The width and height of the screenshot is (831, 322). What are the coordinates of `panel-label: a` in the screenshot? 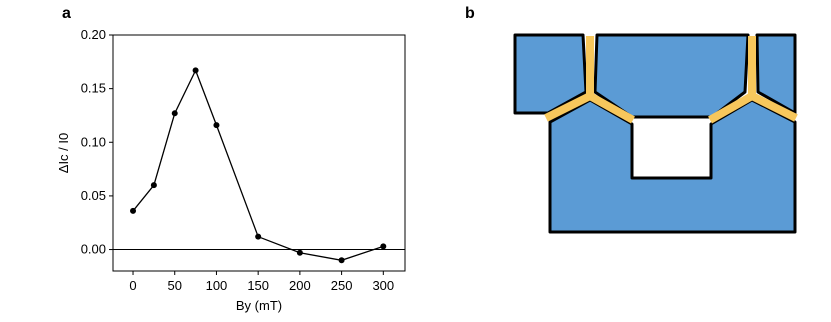 It's located at (66, 13).